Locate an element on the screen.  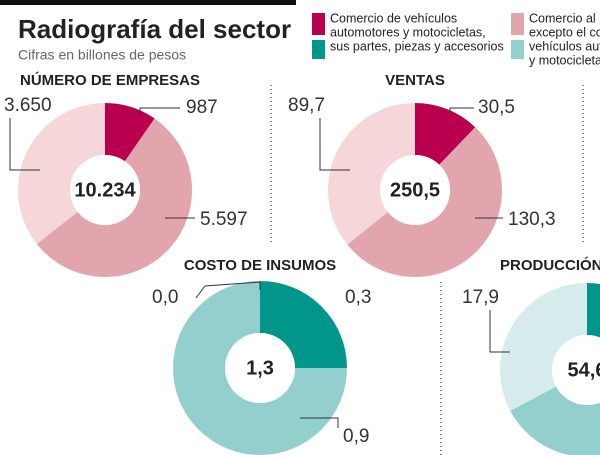
legend-label: automotores y motocicletas, is located at coordinates (408, 32).